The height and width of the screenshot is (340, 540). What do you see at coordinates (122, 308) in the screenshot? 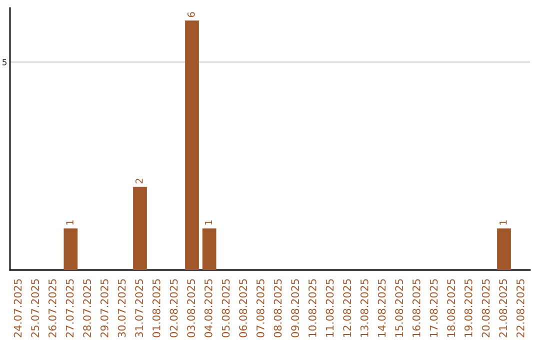
I see `x-tick-label: 30.07.2025` at bounding box center [122, 308].